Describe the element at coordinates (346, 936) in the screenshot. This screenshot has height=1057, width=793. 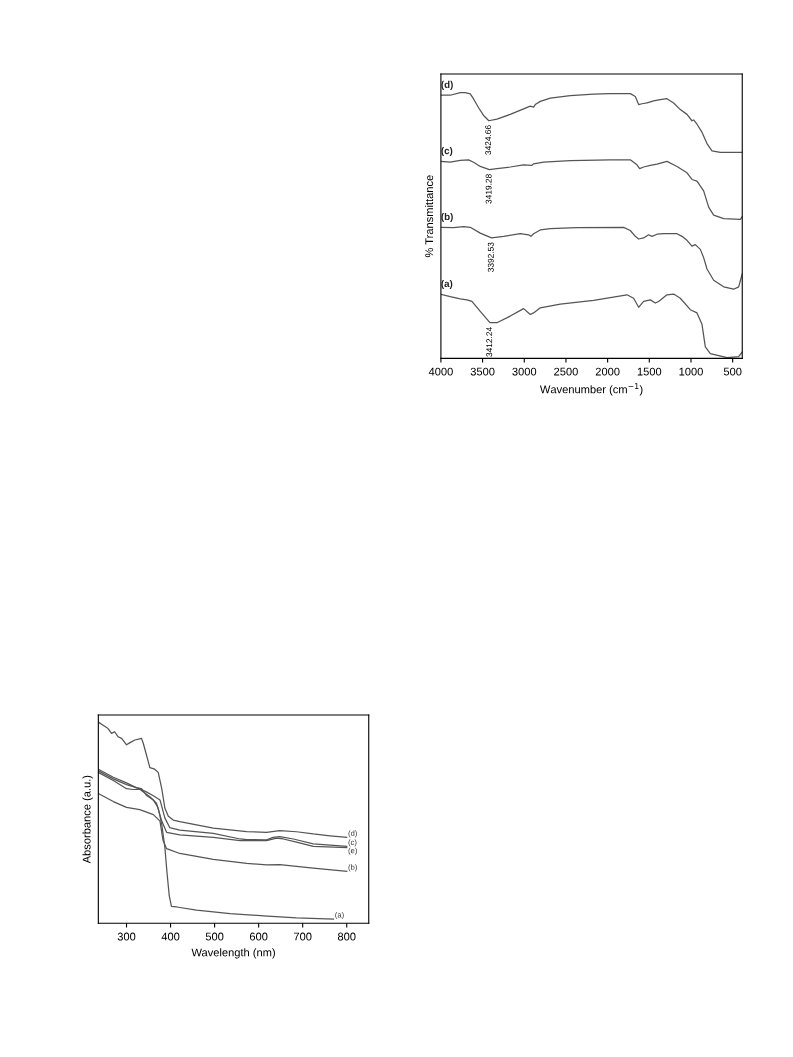
I see `x-tick-label: 800` at that location.